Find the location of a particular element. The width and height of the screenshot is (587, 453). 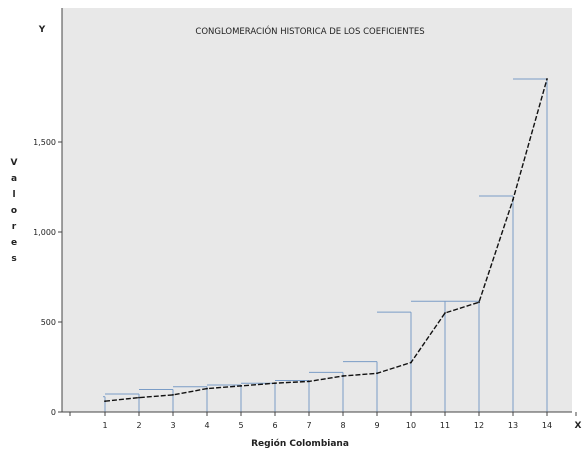

x-tick-label: 2 is located at coordinates (138, 425).